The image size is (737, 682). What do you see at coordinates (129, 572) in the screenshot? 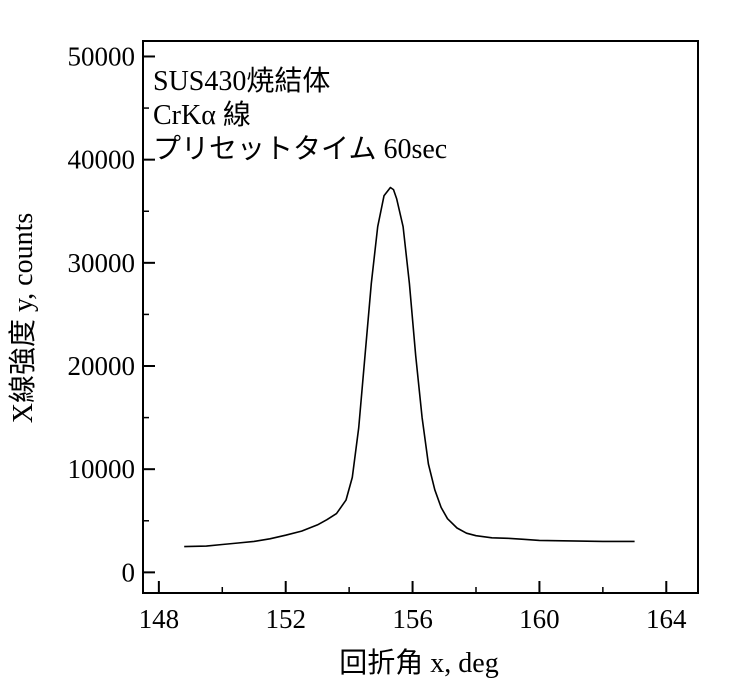
I see `y-tick-label: 0` at bounding box center [129, 572].